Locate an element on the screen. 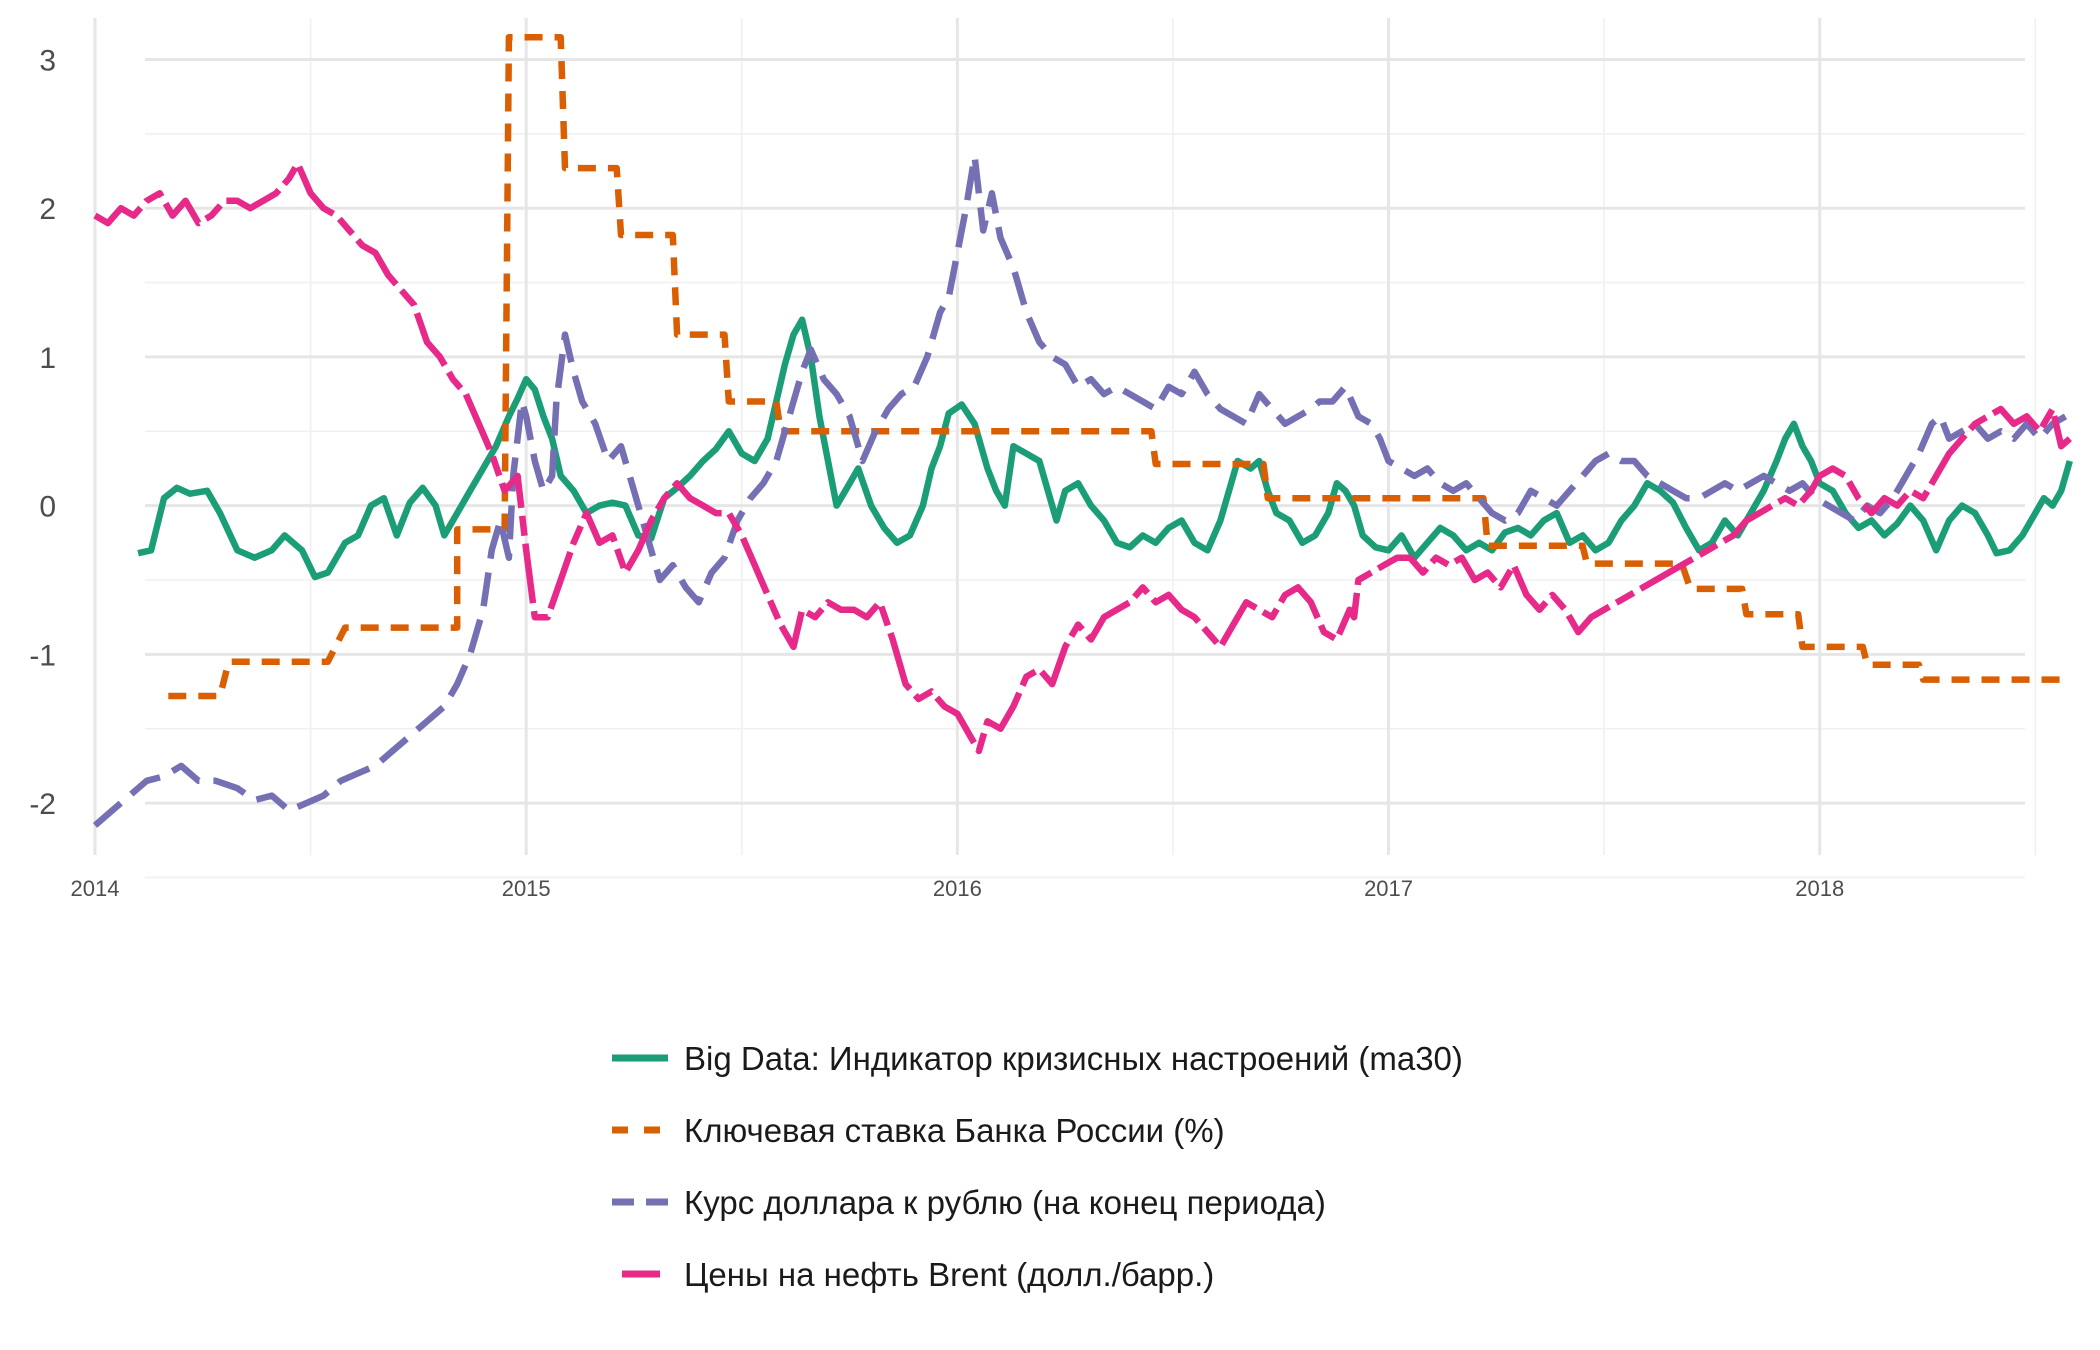 The width and height of the screenshot is (2100, 1350). x-axis-tick-labels: 2014 2015 2016 2017 2018 is located at coordinates (958, 888).